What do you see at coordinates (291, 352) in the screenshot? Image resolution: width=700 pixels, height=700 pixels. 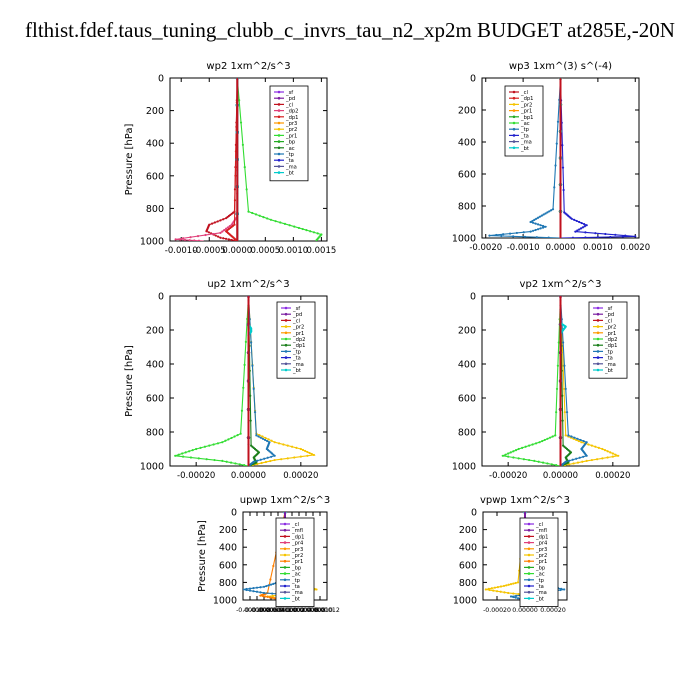 I see `legend-item: _tp` at bounding box center [291, 352].